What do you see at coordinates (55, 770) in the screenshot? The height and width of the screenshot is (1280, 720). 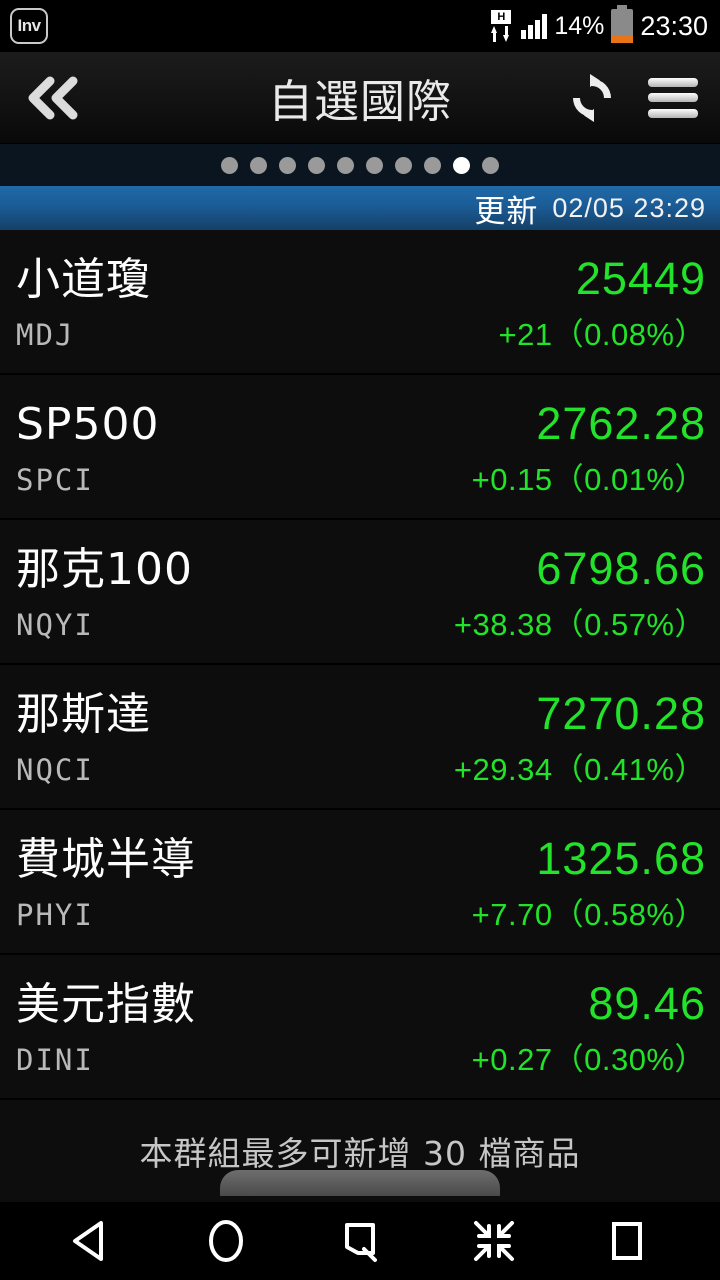 I see `quote-symbol: NQCI` at bounding box center [55, 770].